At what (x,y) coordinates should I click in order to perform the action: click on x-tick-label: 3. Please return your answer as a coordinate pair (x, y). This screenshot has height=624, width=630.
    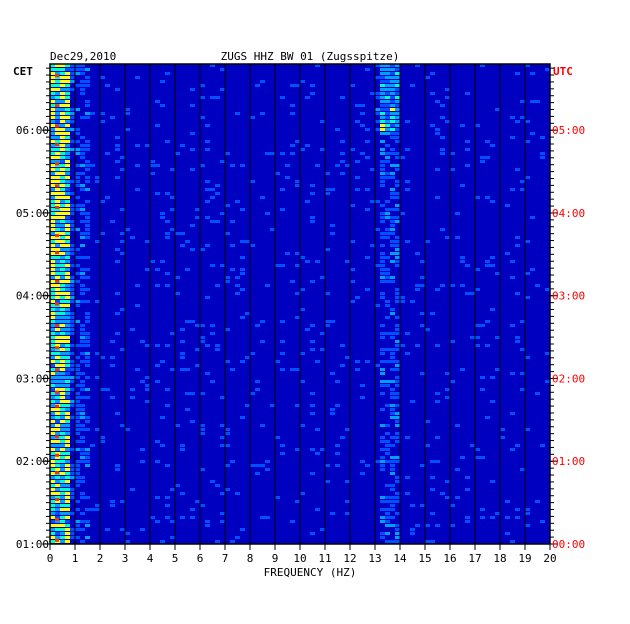
    Looking at the image, I should click on (125, 558).